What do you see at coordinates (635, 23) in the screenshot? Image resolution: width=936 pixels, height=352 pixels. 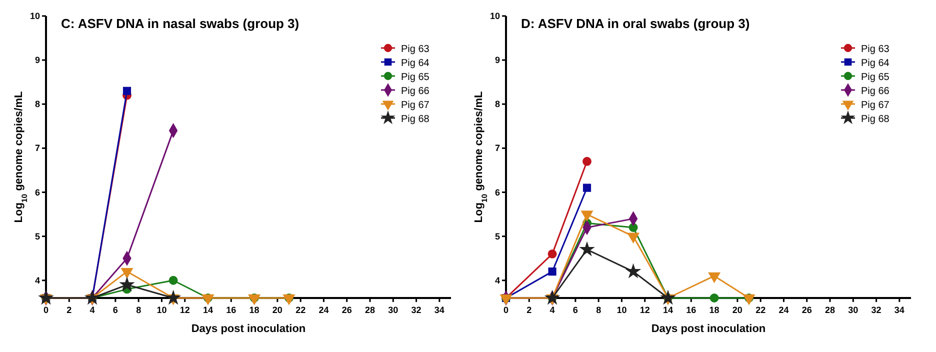 I see `chart-title: D: ASFV DNA in oral swabs (group 3)` at bounding box center [635, 23].